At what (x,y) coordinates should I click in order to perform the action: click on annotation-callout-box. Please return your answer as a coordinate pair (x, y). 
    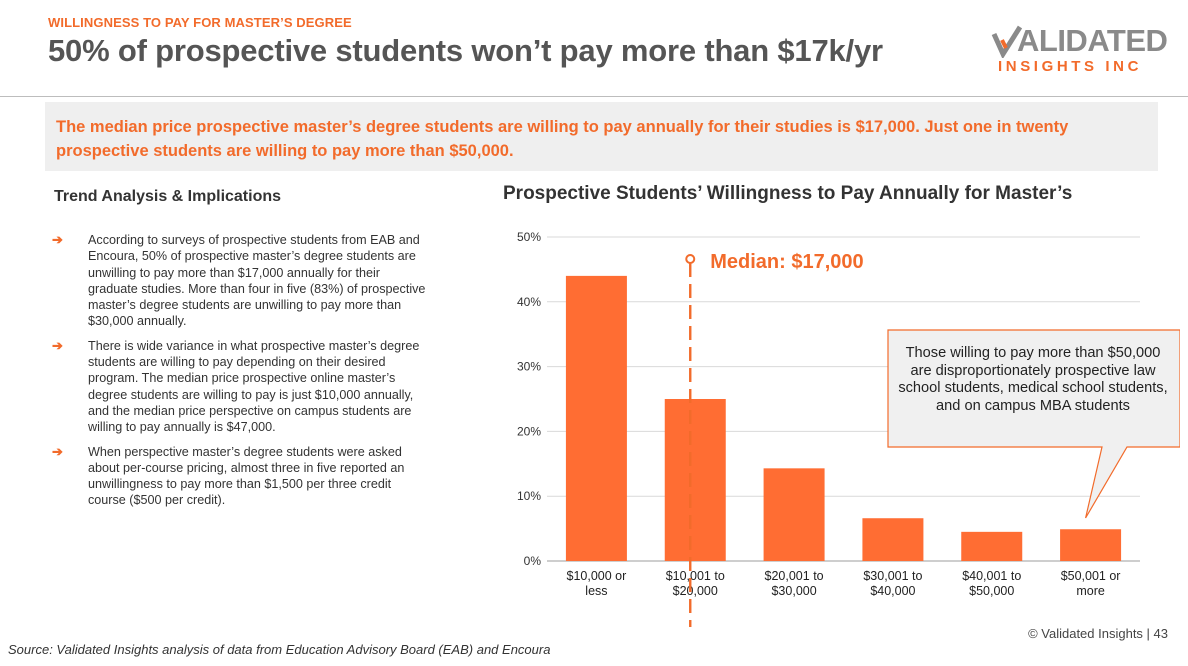
    Looking at the image, I should click on (1033, 424).